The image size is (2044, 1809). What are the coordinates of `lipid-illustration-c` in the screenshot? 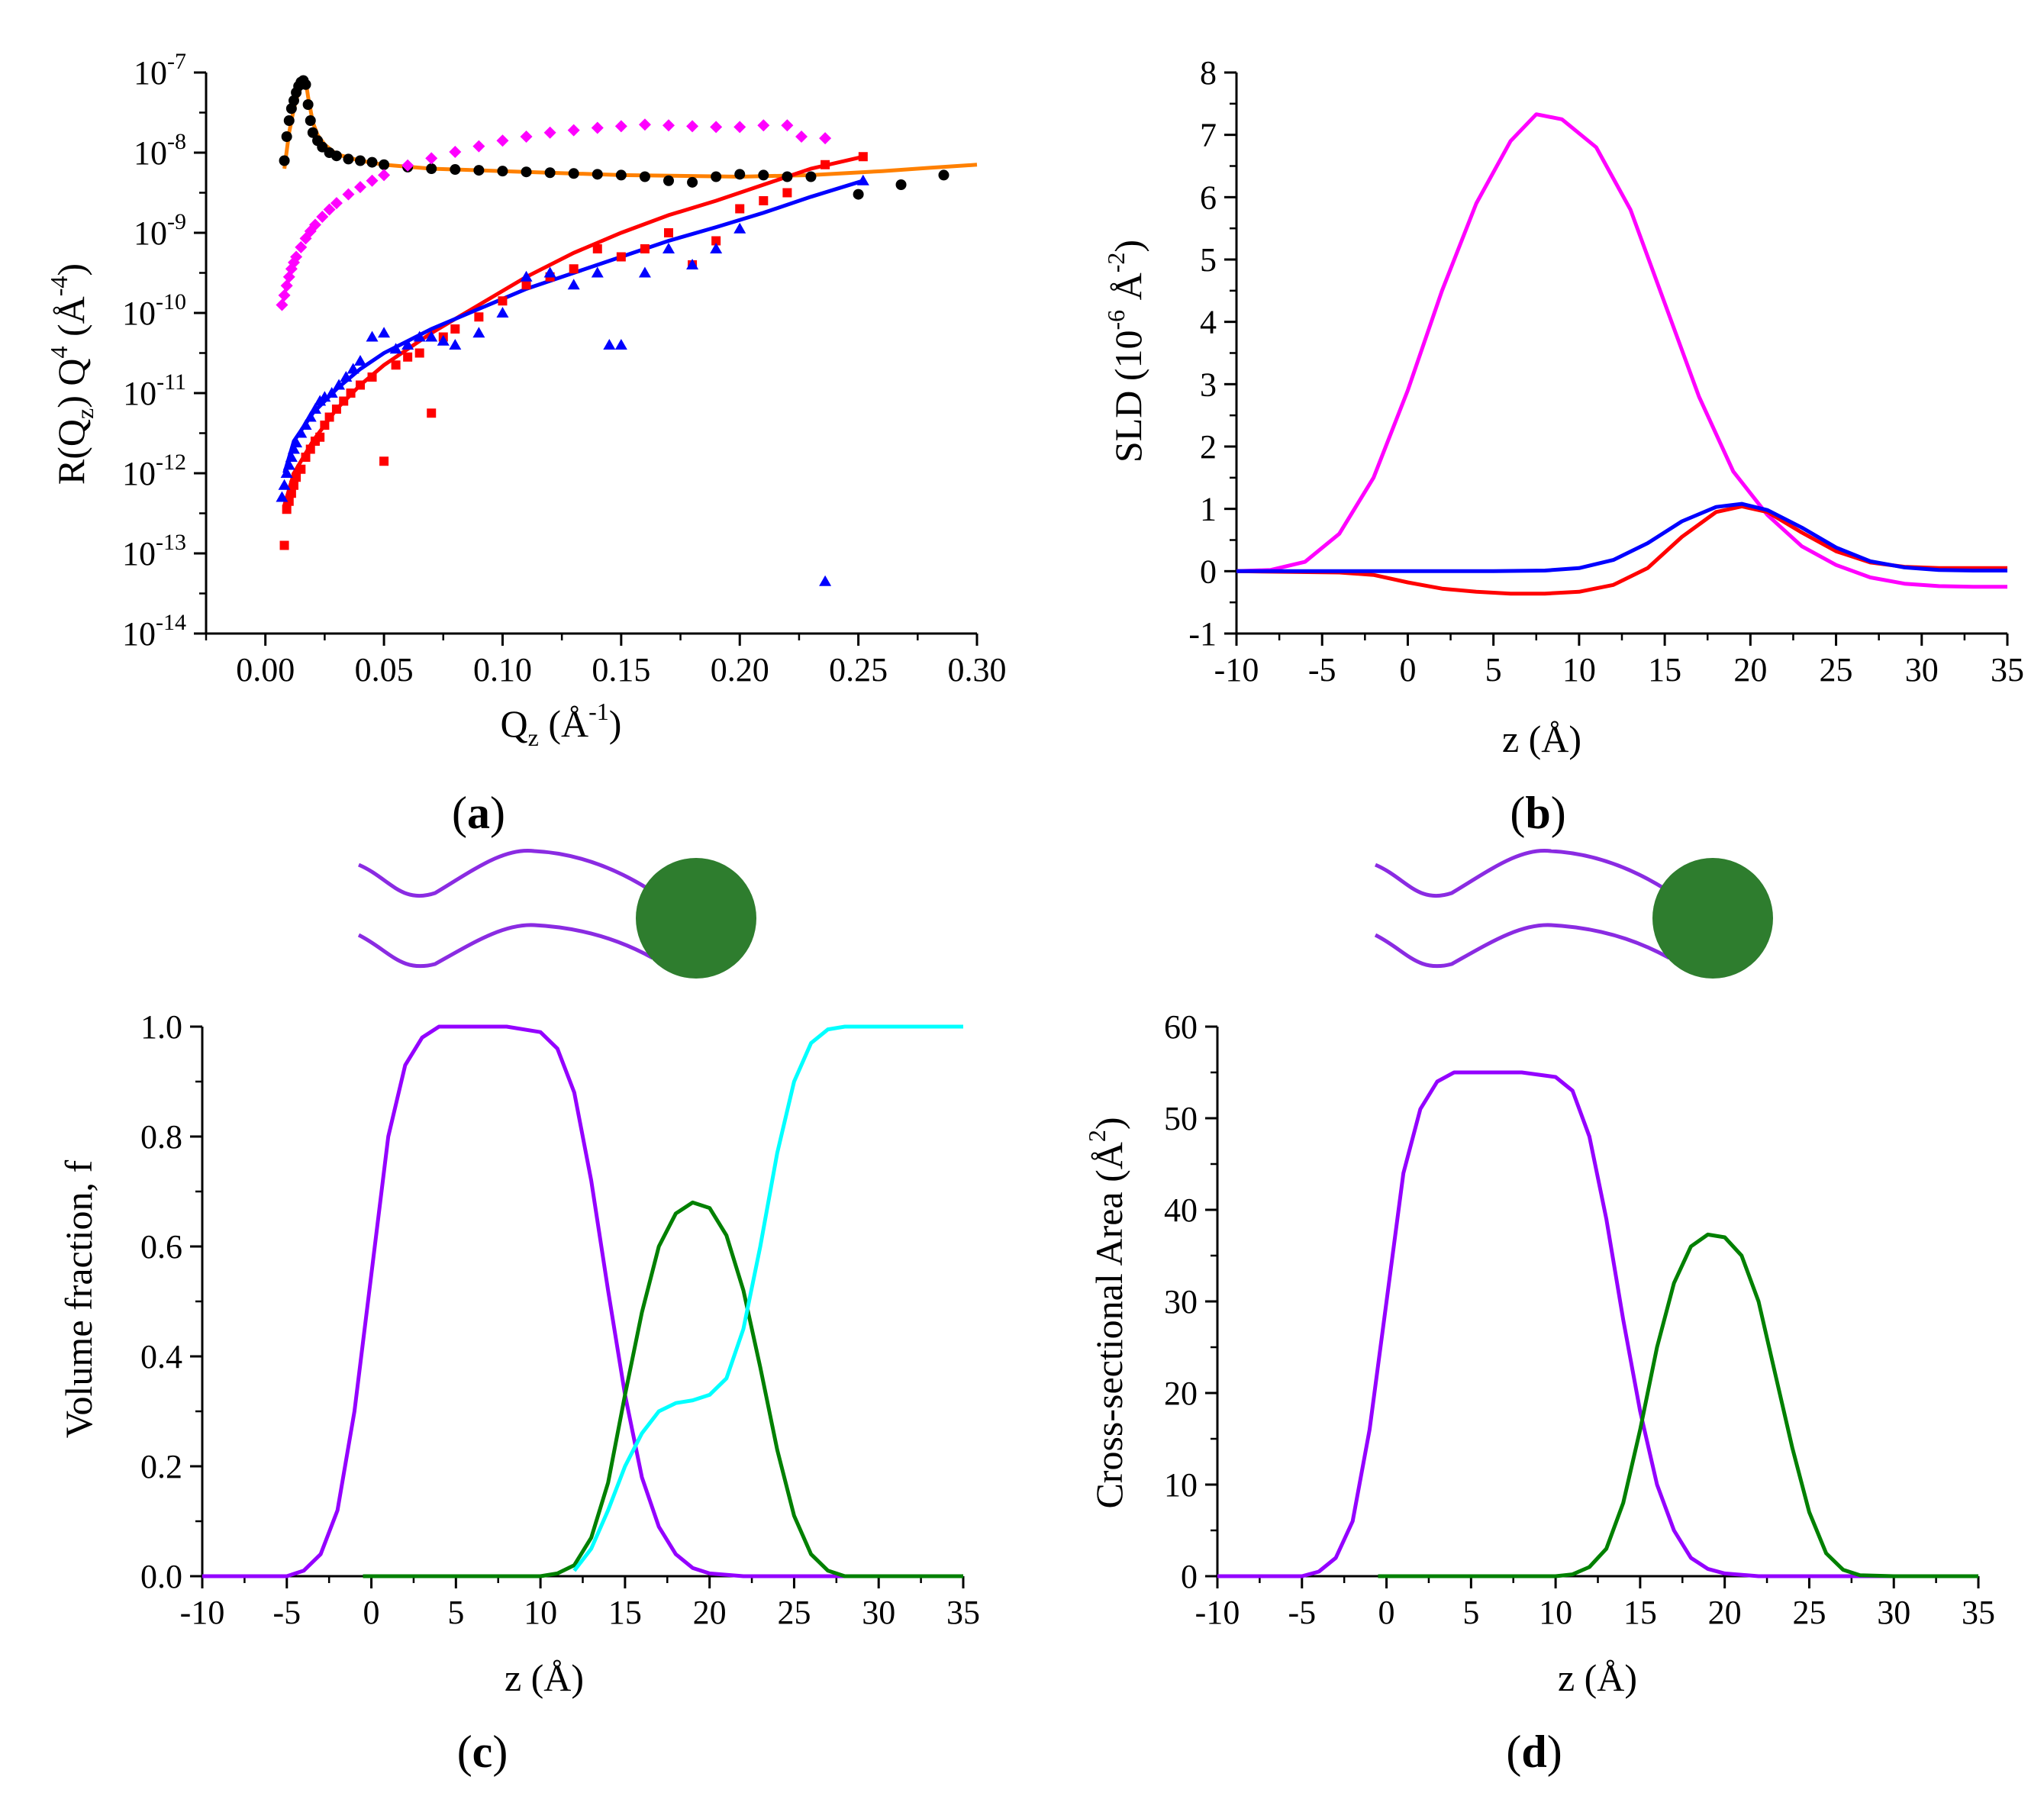 It's located at (557, 913).